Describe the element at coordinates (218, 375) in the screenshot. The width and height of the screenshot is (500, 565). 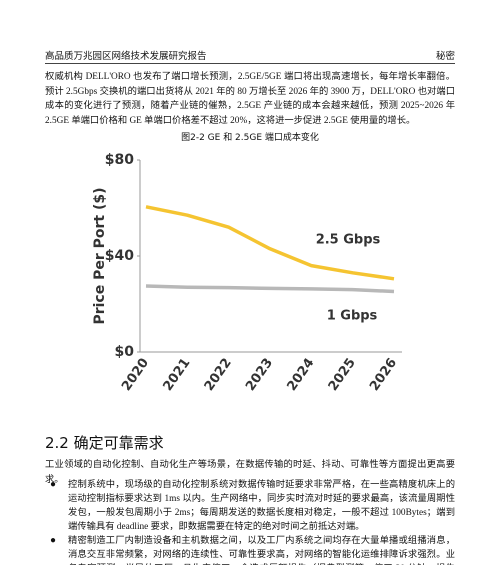
I see `x-tick-label: 2022` at that location.